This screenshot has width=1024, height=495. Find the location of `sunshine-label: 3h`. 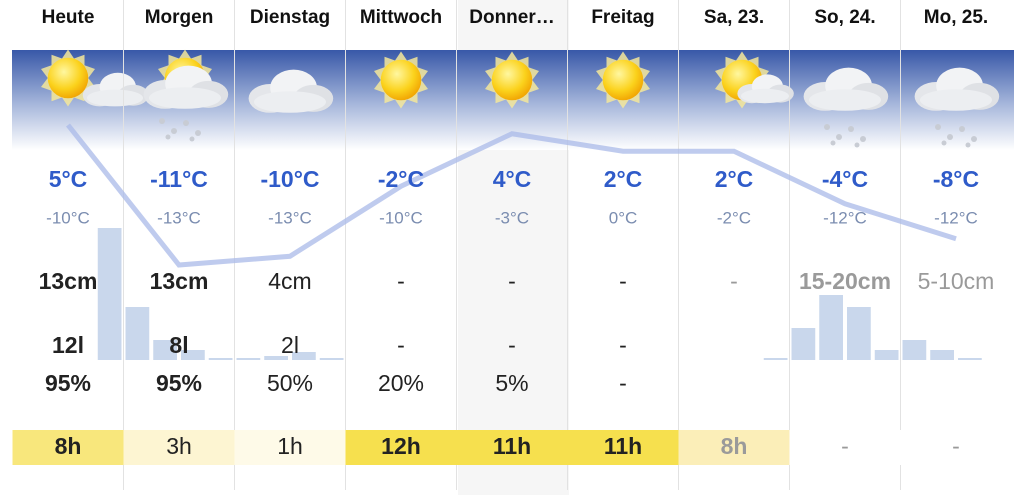

sunshine-label: 3h is located at coordinates (179, 446).